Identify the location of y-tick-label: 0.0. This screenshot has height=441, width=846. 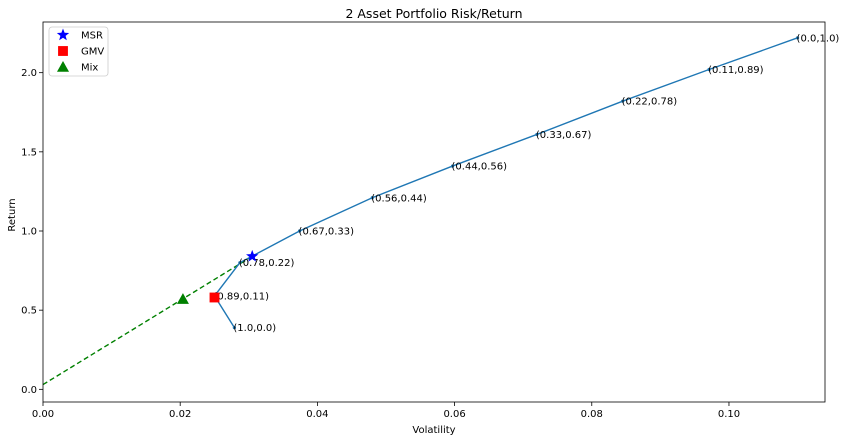
(29, 390).